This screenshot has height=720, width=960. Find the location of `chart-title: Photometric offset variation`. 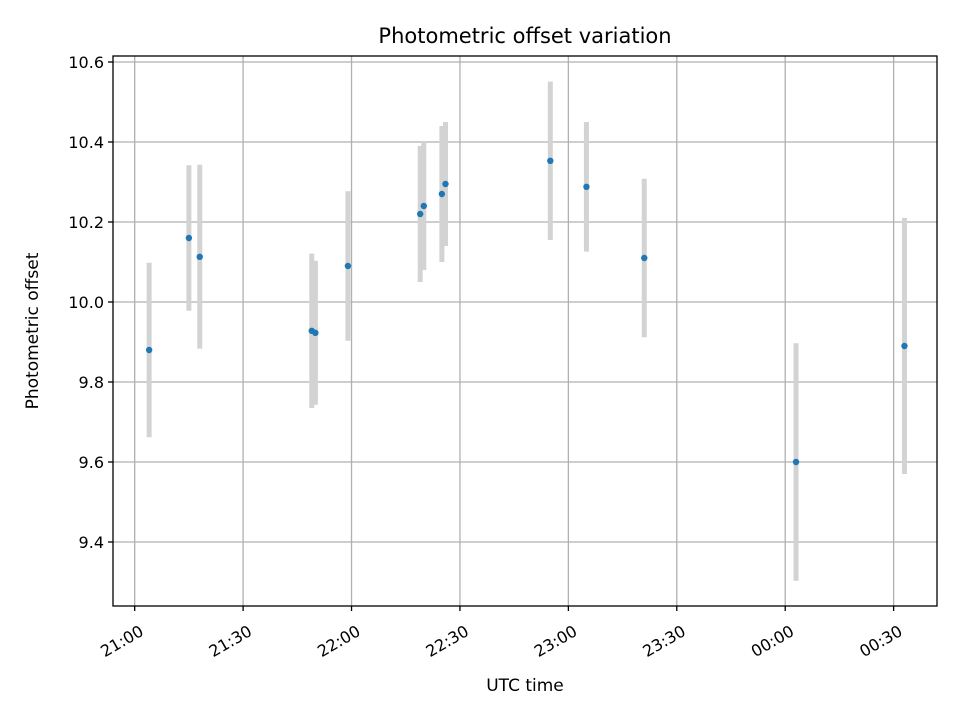

chart-title: Photometric offset variation is located at coordinates (524, 36).